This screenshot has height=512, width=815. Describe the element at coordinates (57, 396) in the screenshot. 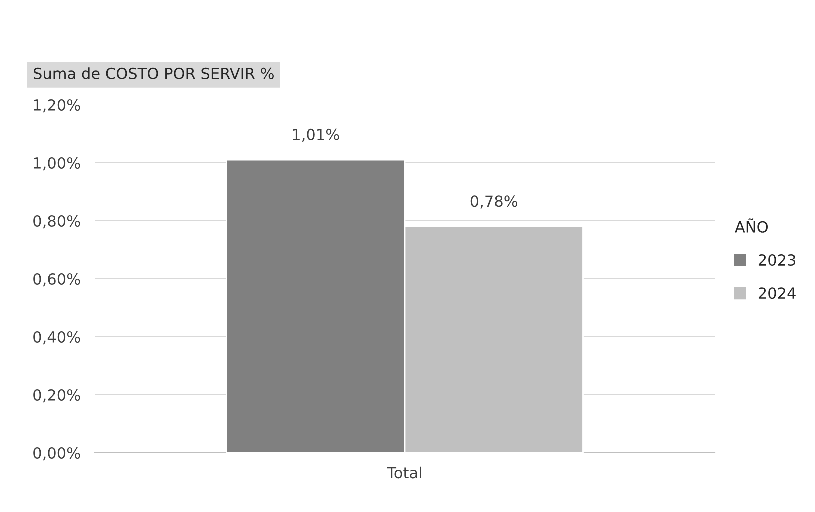

I see `y-tick-label: 0,20%` at that location.